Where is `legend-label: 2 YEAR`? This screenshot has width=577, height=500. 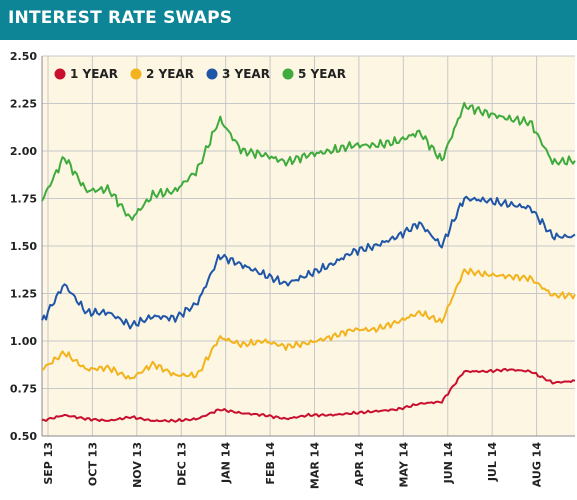 legend-label: 2 YEAR is located at coordinates (170, 74).